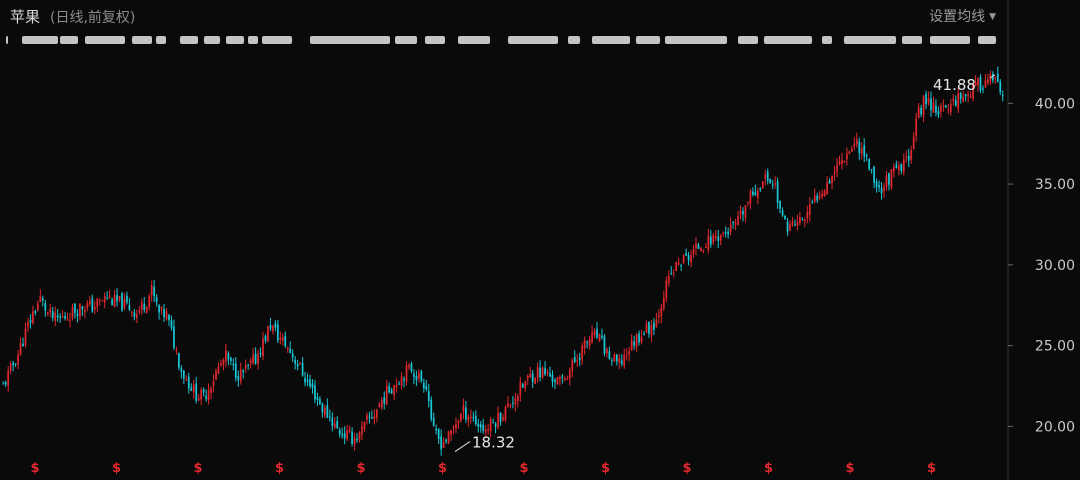  I want to click on chart-mode-label: (日线,前复权), so click(93, 18).